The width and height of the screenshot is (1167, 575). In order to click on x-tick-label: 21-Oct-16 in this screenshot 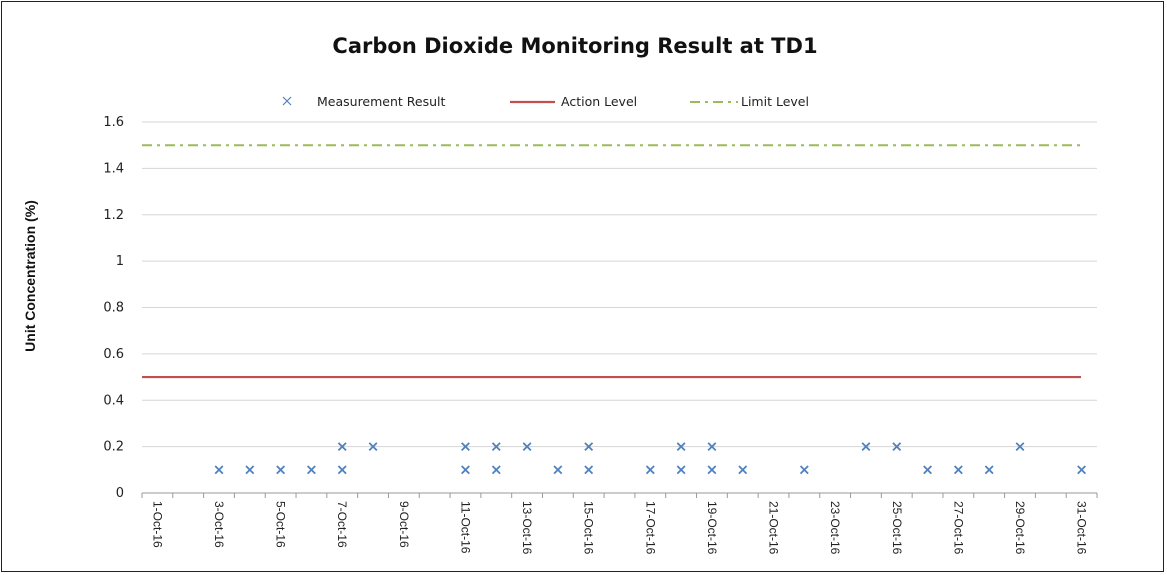, I will do `click(774, 528)`.